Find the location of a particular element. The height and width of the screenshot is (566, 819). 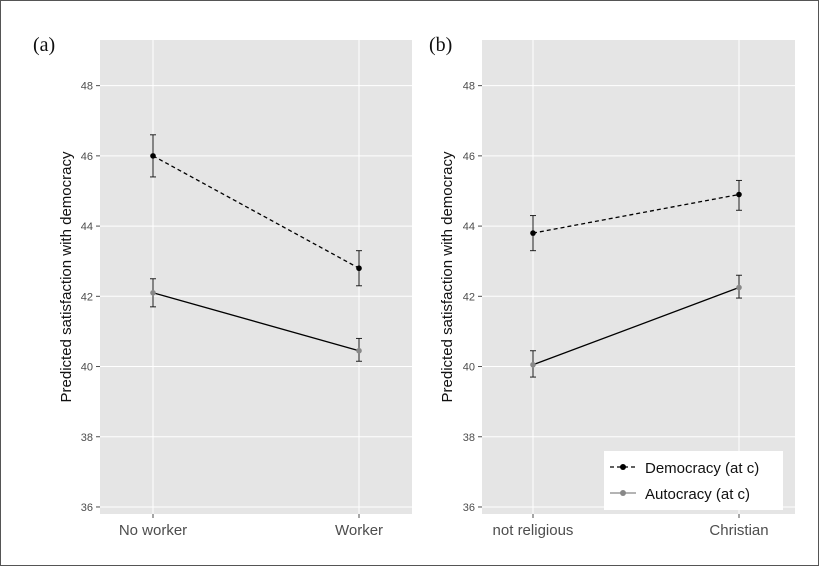

legend: Democracy (at c) Autocracy (at c) is located at coordinates (693, 480).